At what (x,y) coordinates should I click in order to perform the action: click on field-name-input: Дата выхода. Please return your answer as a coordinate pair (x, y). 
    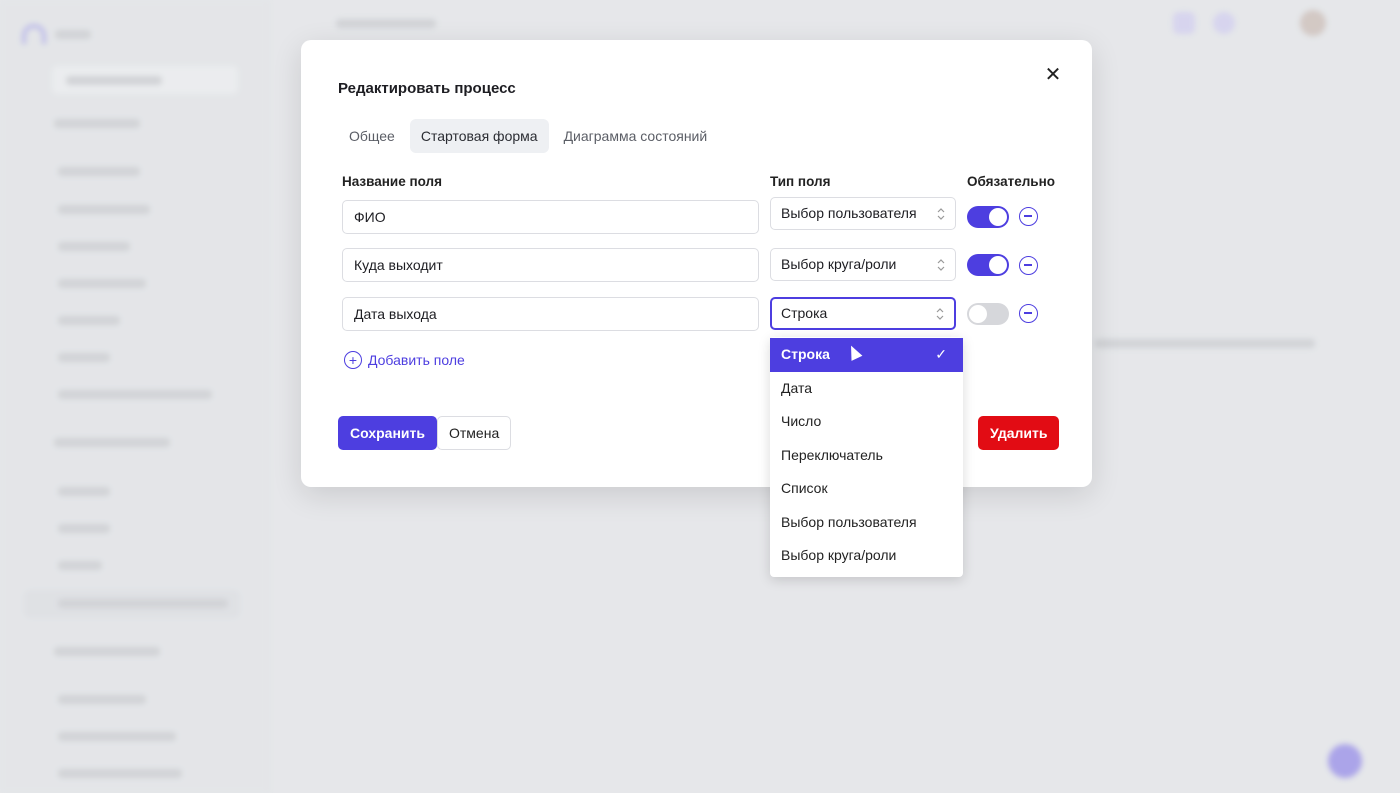
    Looking at the image, I should click on (550, 314).